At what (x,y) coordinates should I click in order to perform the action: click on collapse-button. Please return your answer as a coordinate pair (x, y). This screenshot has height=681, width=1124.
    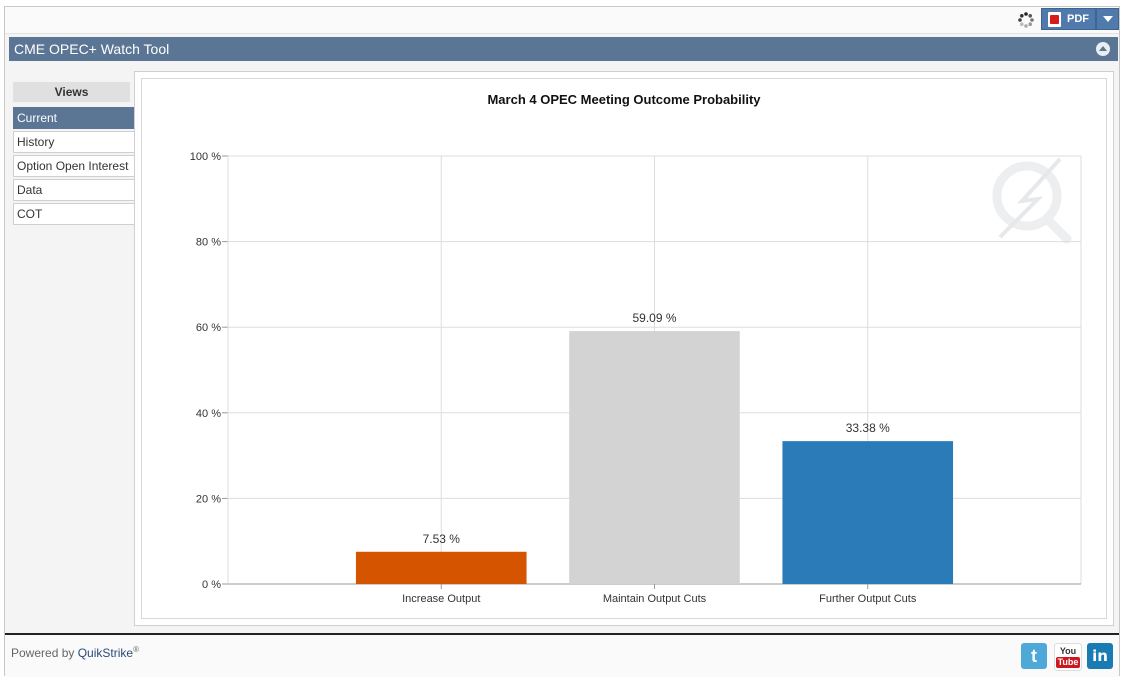
    Looking at the image, I should click on (1103, 49).